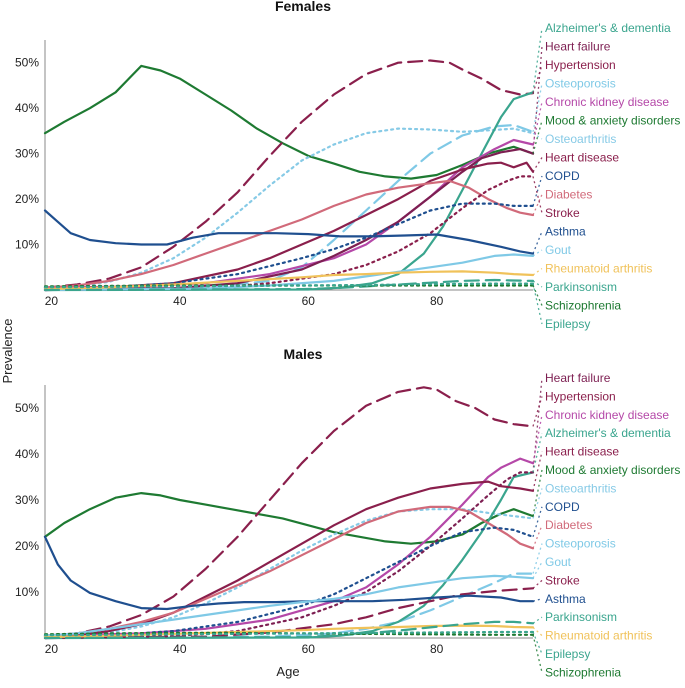 The image size is (685, 688). What do you see at coordinates (562, 507) in the screenshot?
I see `males-legend-copd: COPD` at bounding box center [562, 507].